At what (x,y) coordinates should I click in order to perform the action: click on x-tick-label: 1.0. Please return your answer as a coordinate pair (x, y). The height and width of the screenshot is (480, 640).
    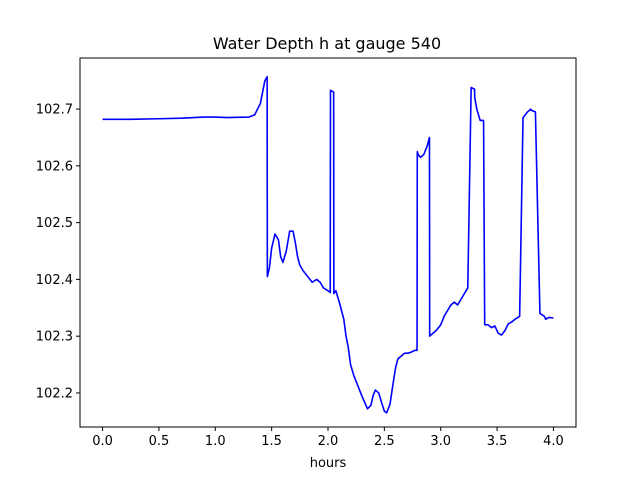
    Looking at the image, I should click on (215, 441).